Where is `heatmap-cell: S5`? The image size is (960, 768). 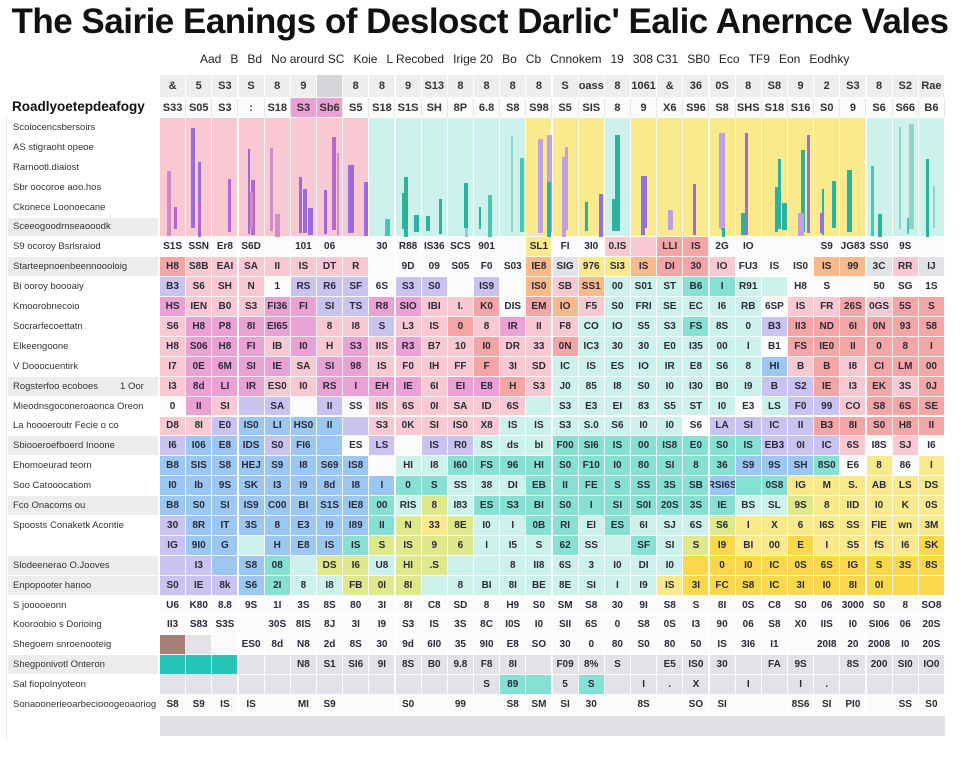
heatmap-cell: S5 is located at coordinates (853, 545).